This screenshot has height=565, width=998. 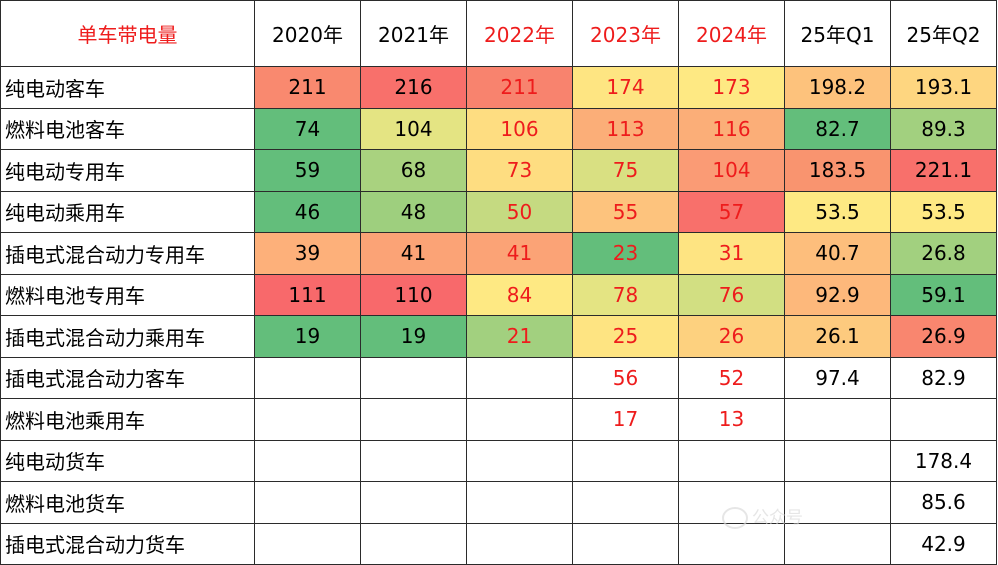 What do you see at coordinates (413, 87) in the screenshot?
I see `data-cell: 216` at bounding box center [413, 87].